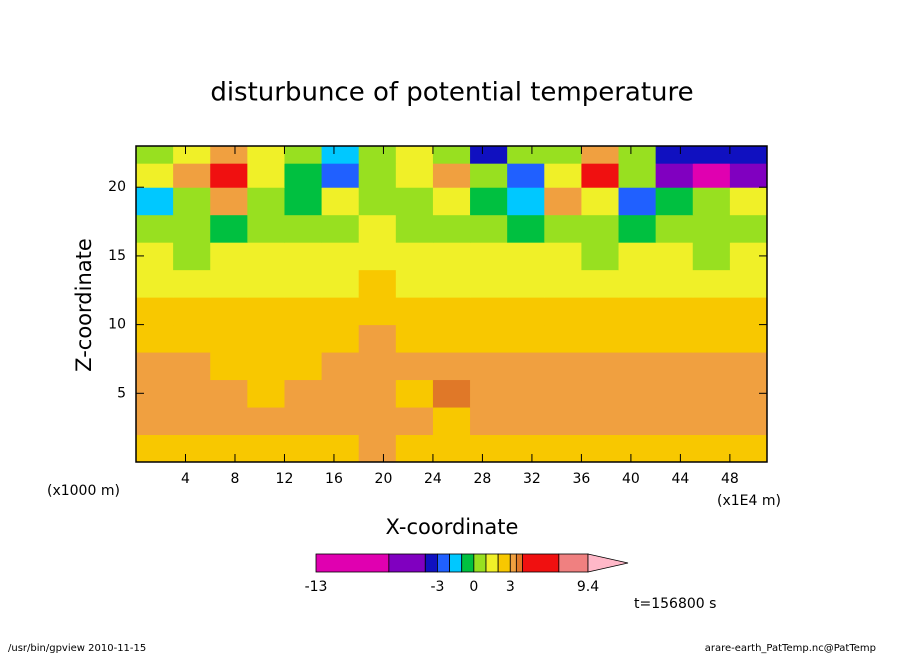  Describe the element at coordinates (117, 187) in the screenshot. I see `y-tick-label: 20` at that location.